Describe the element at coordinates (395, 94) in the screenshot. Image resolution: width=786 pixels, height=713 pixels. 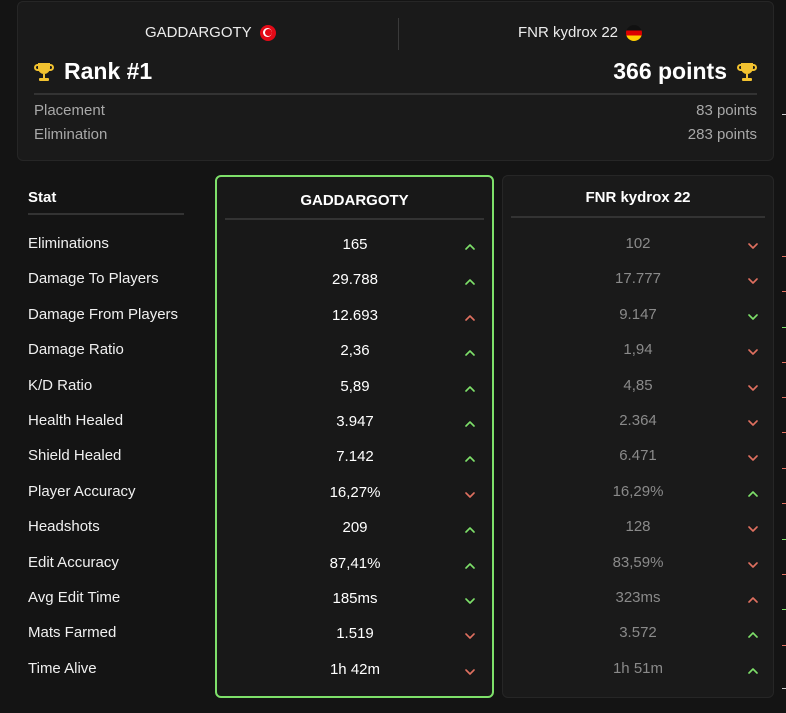
I see `summary-divider` at that location.